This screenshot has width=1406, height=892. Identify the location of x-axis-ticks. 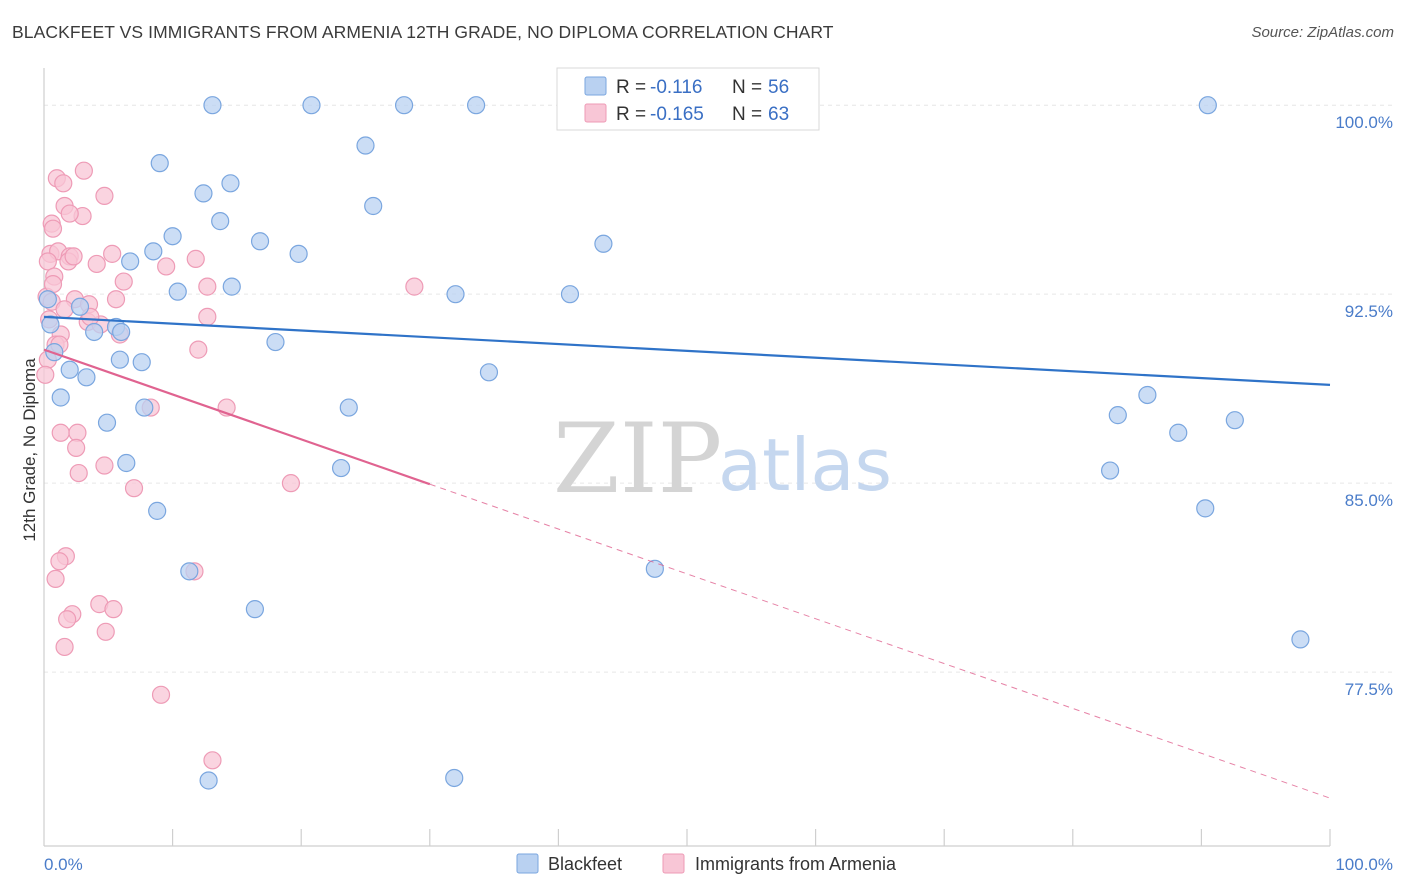
(751, 837).